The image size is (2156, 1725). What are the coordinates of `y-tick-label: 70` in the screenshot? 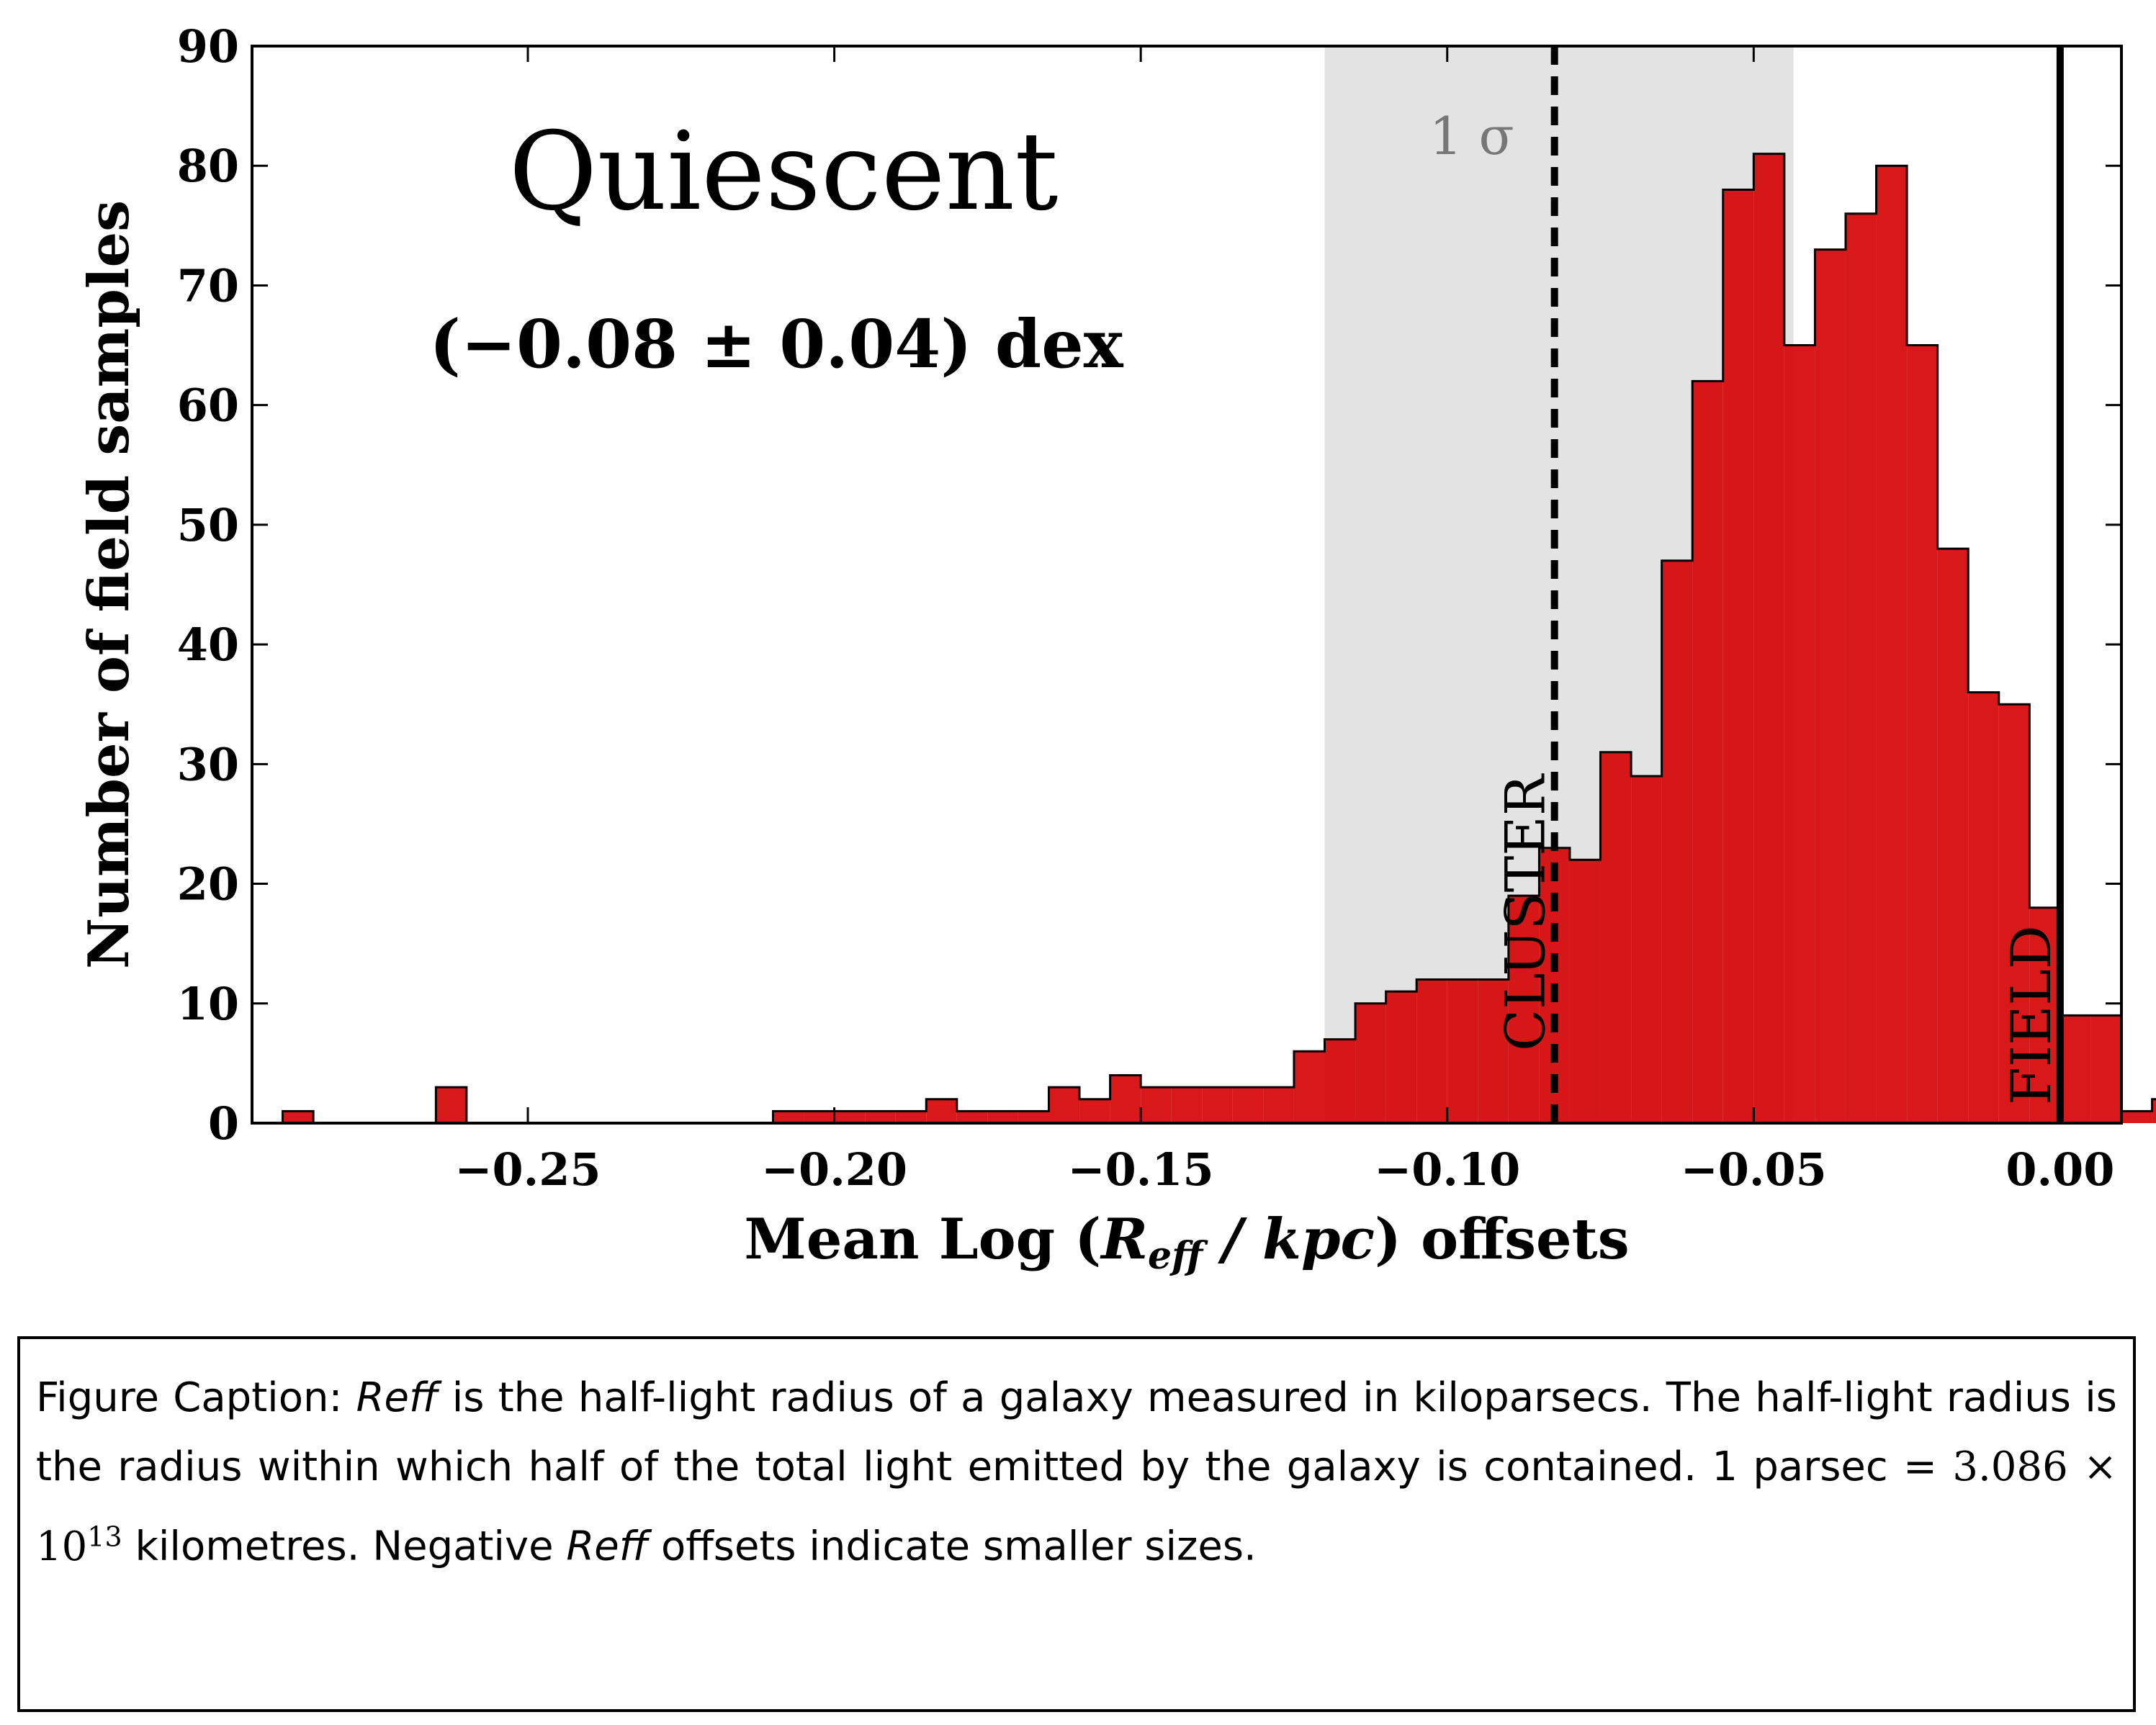 It's located at (208, 285).